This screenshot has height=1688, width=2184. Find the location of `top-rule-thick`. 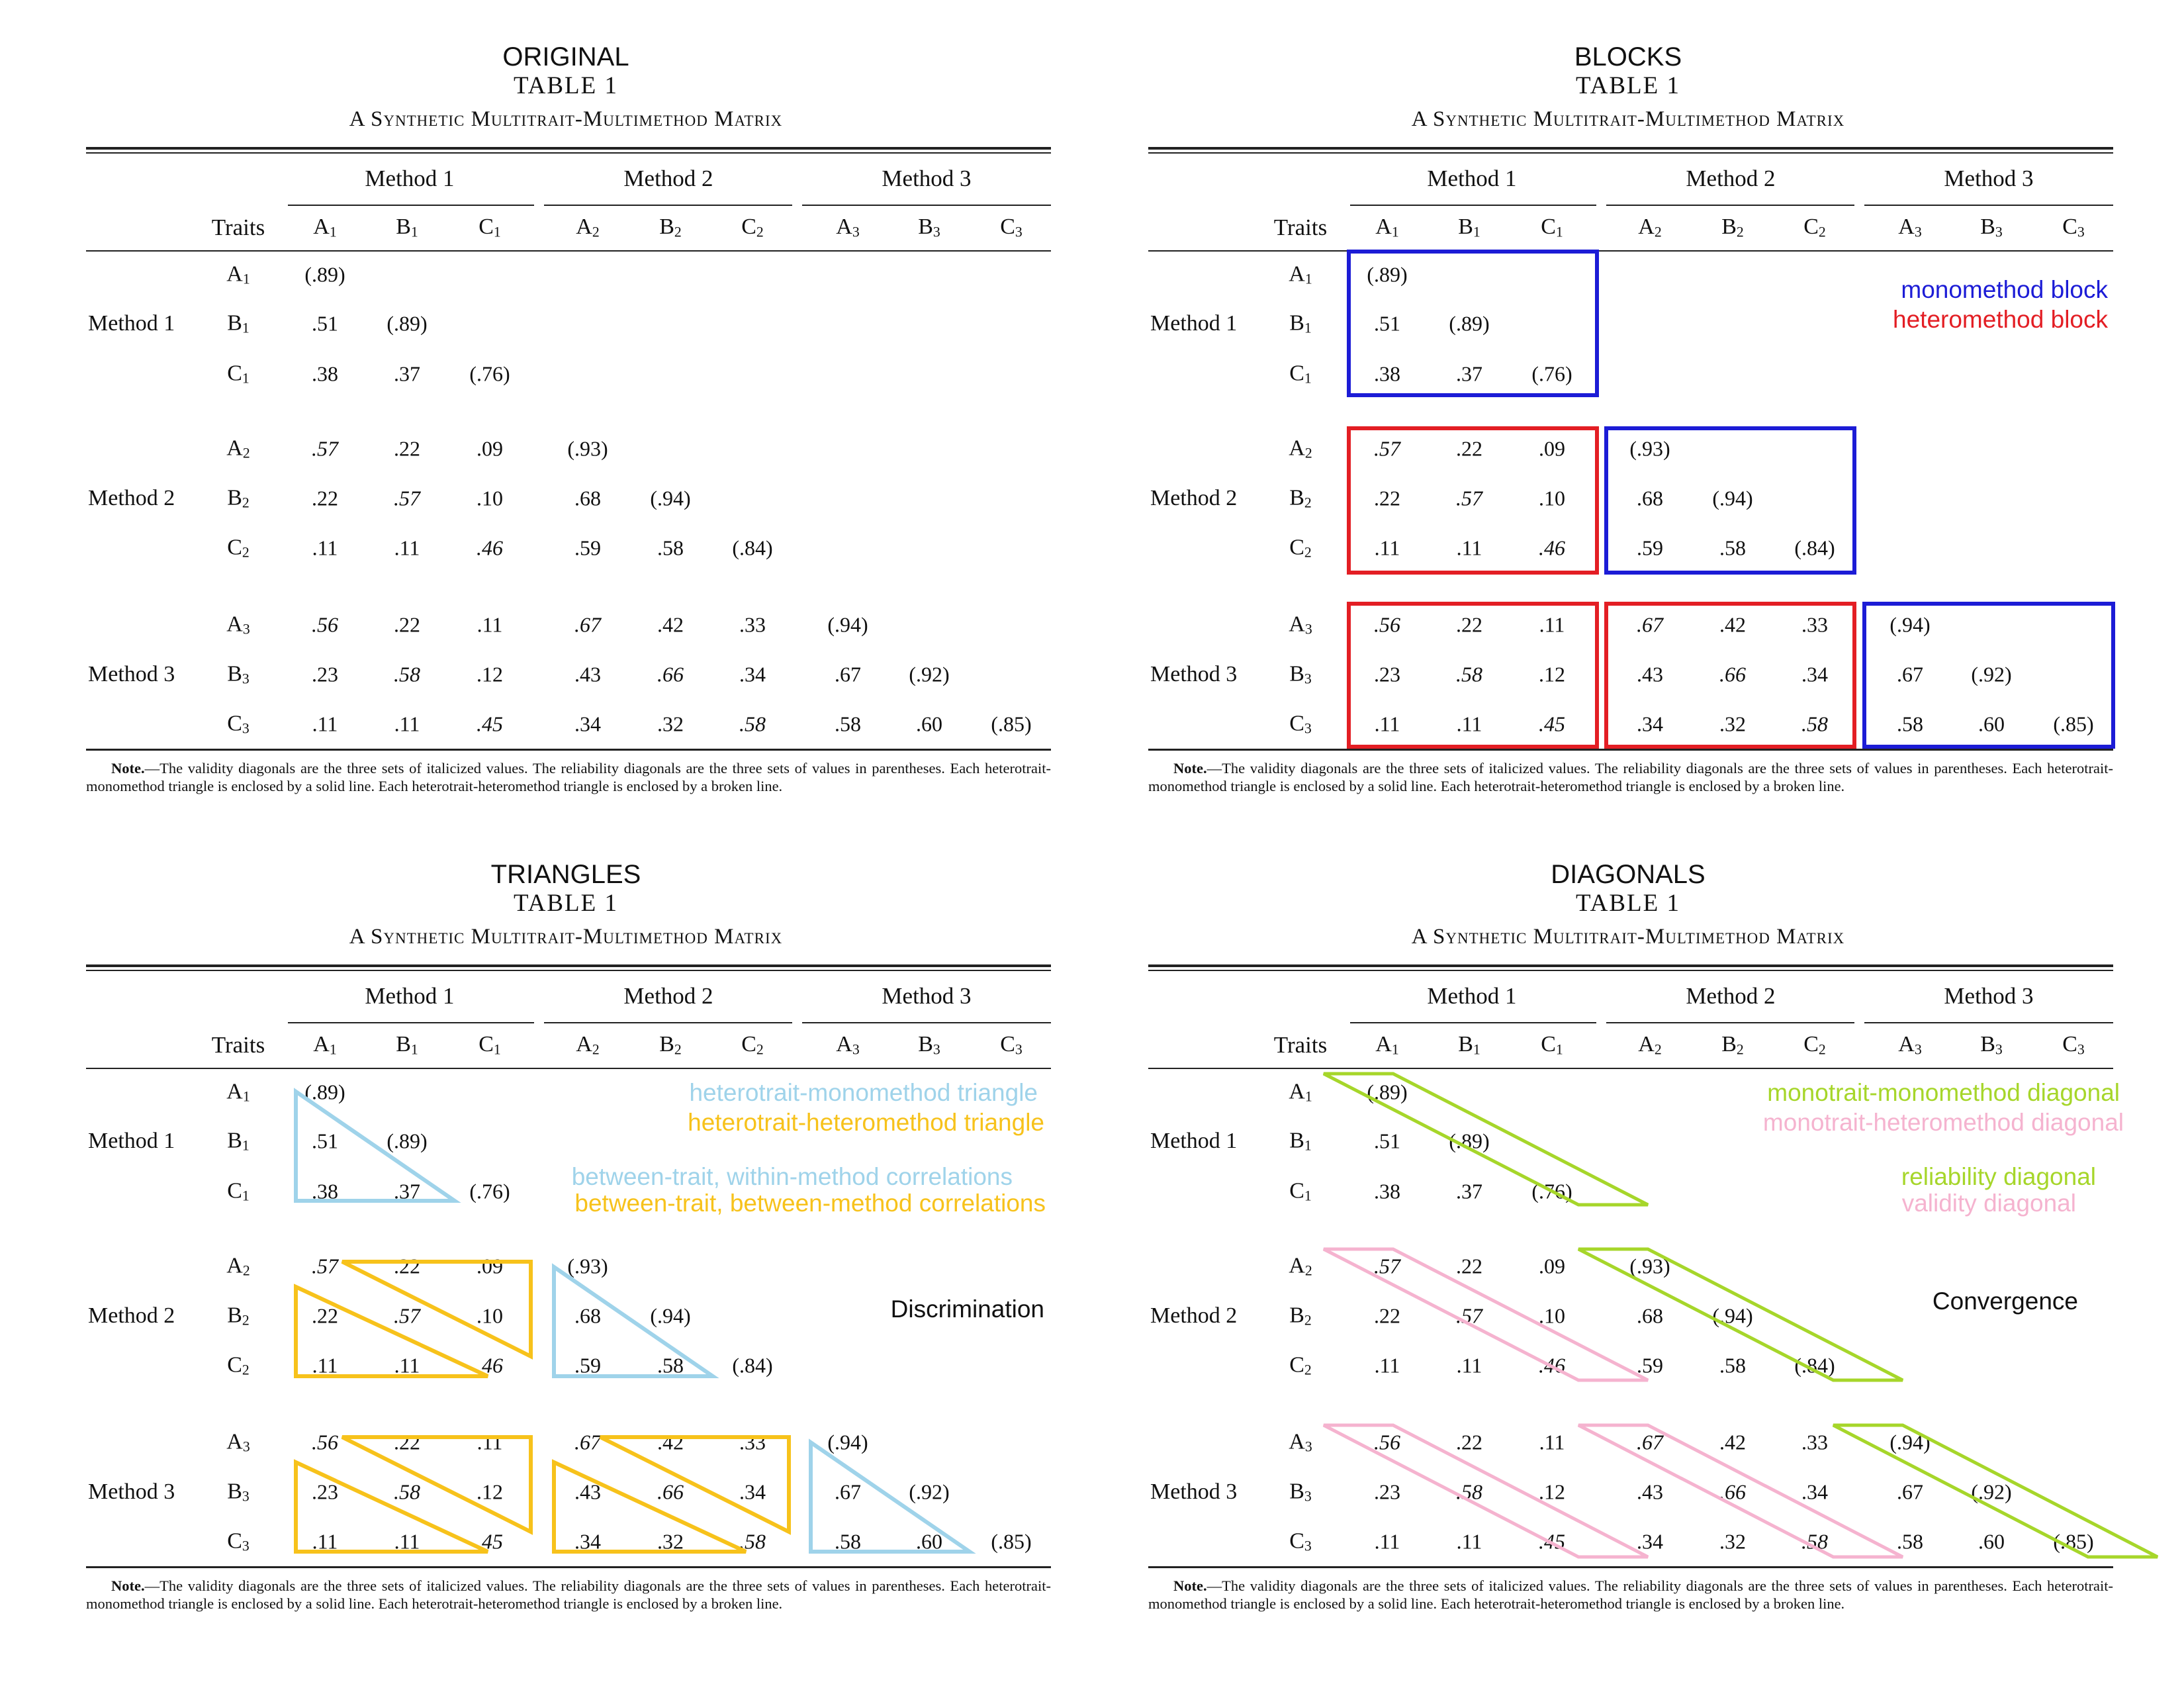

top-rule-thick is located at coordinates (568, 965).